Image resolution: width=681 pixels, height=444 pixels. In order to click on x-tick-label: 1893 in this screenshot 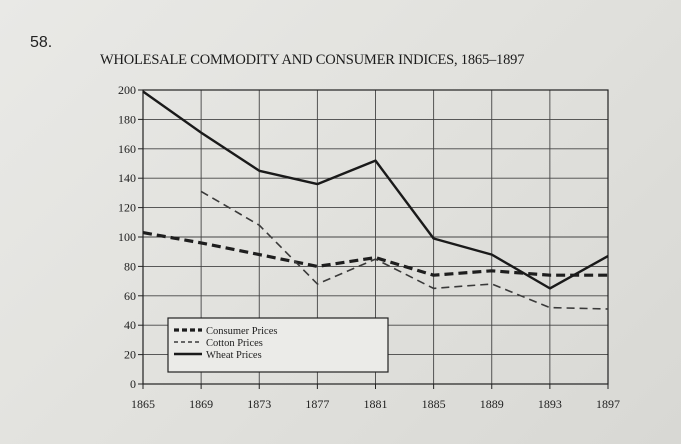, I will do `click(550, 404)`.